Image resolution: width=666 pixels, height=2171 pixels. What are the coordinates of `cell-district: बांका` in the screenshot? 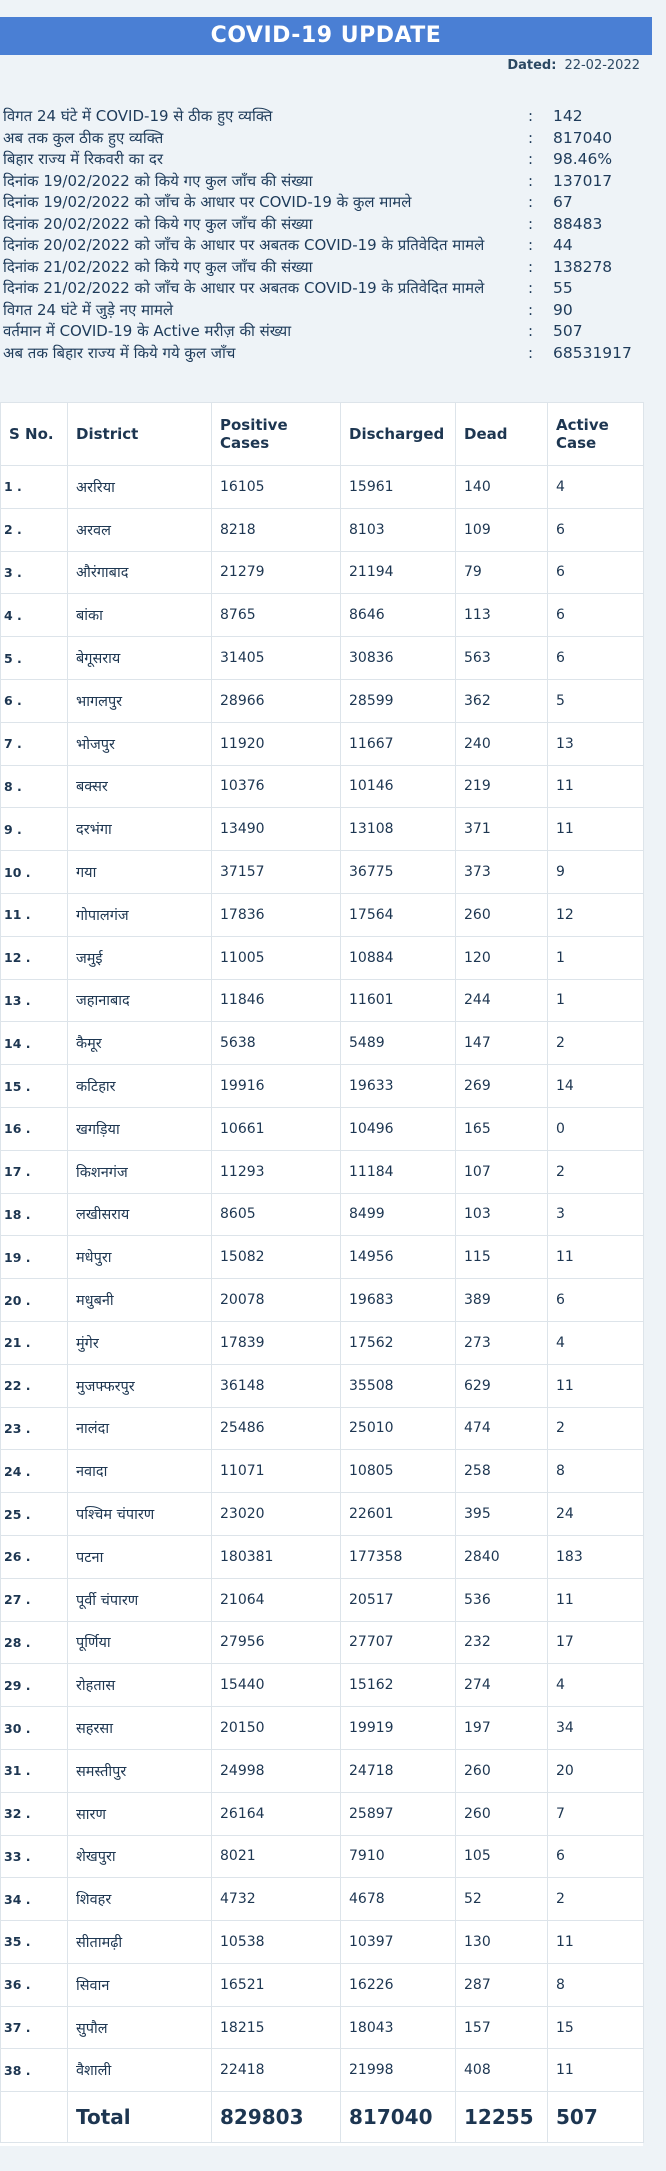 It's located at (139, 615).